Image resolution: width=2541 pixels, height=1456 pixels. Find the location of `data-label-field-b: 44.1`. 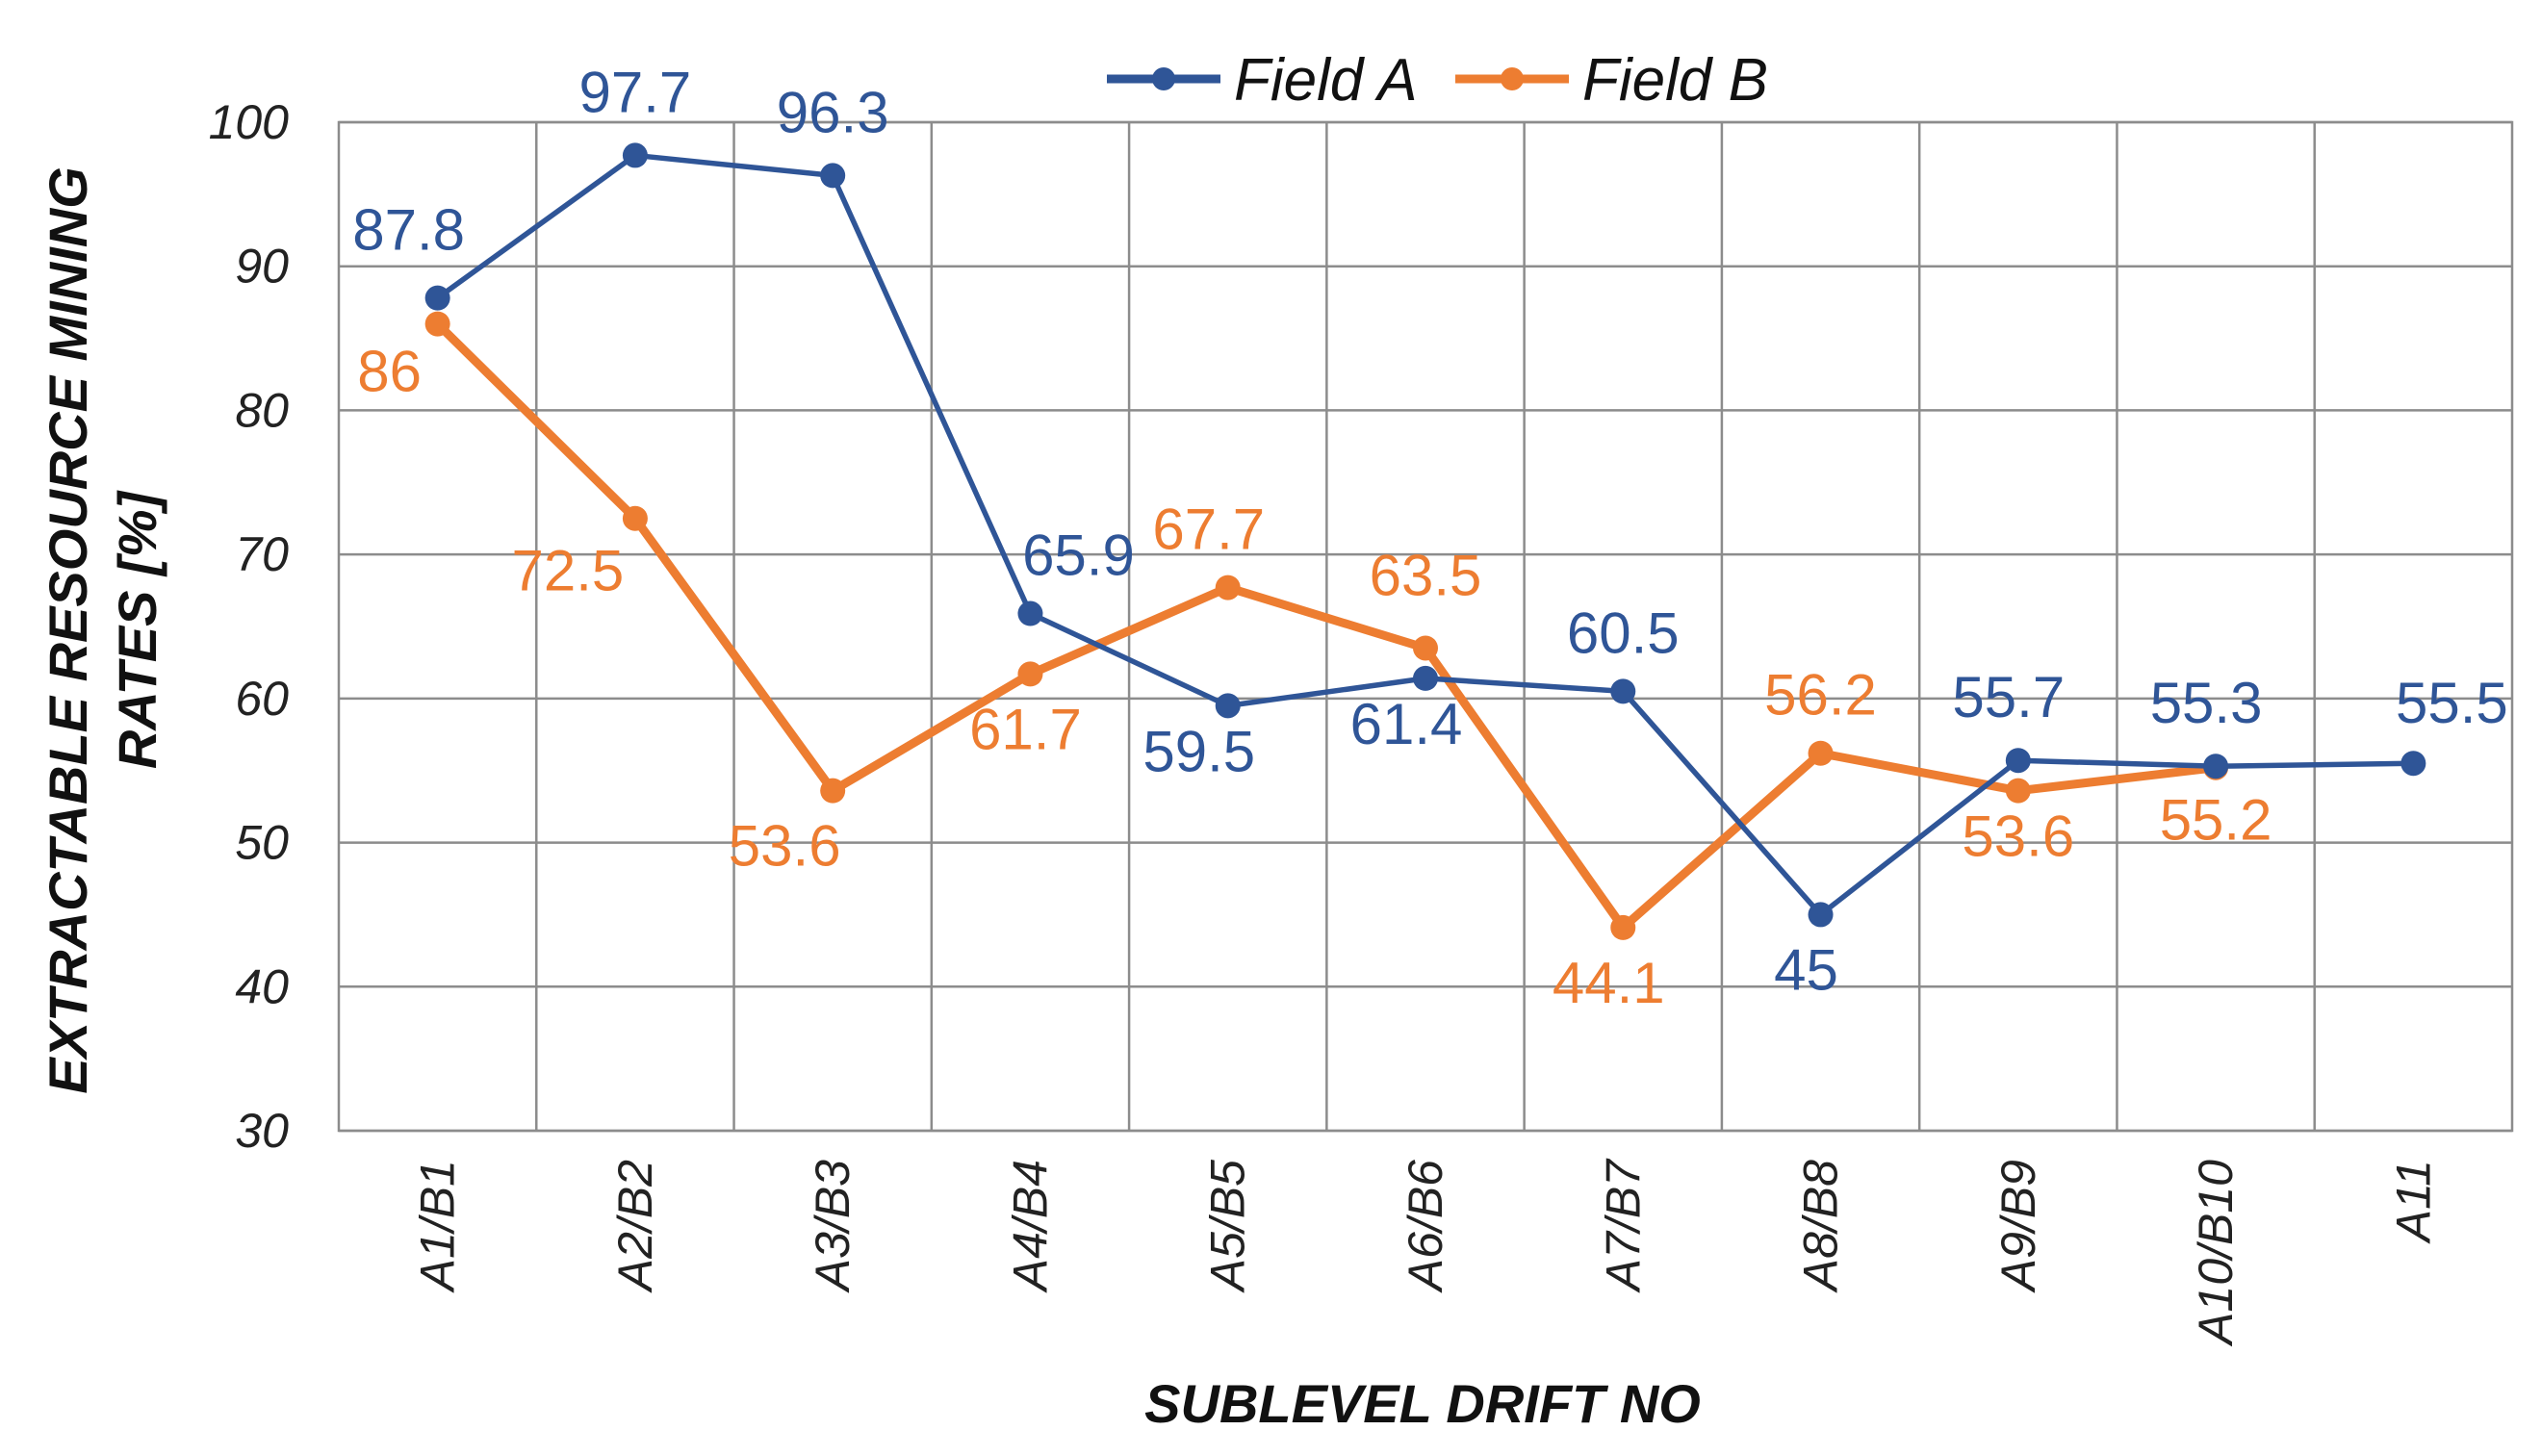

data-label-field-b: 44.1 is located at coordinates (1609, 983).